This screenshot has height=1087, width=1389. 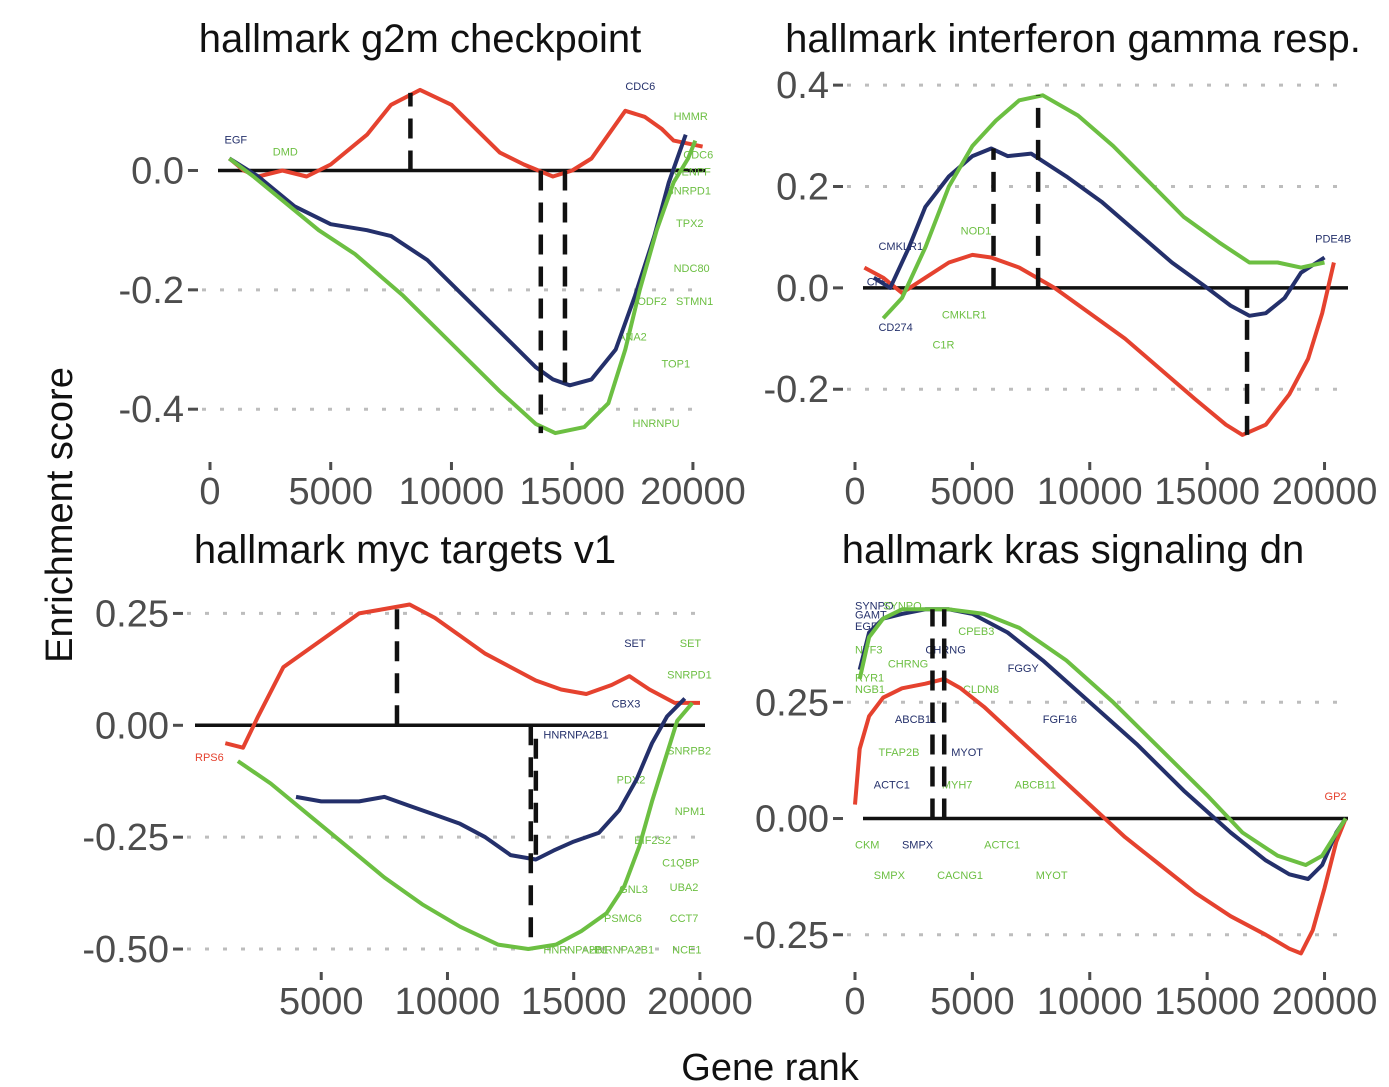 What do you see at coordinates (981, 690) in the screenshot?
I see `gene-label: CLDN8` at bounding box center [981, 690].